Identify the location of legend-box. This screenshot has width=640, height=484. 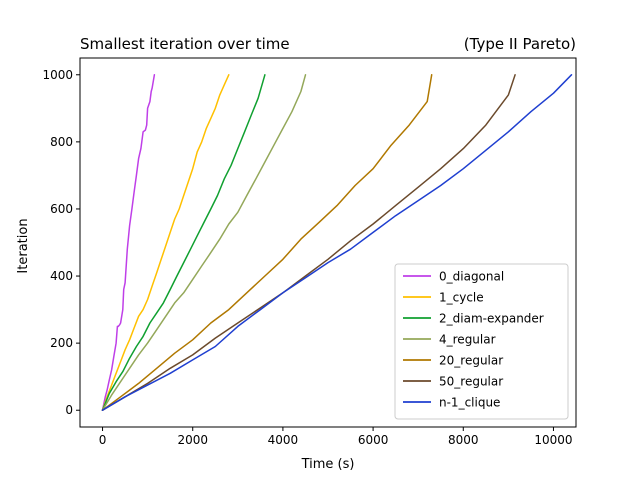
(481, 341).